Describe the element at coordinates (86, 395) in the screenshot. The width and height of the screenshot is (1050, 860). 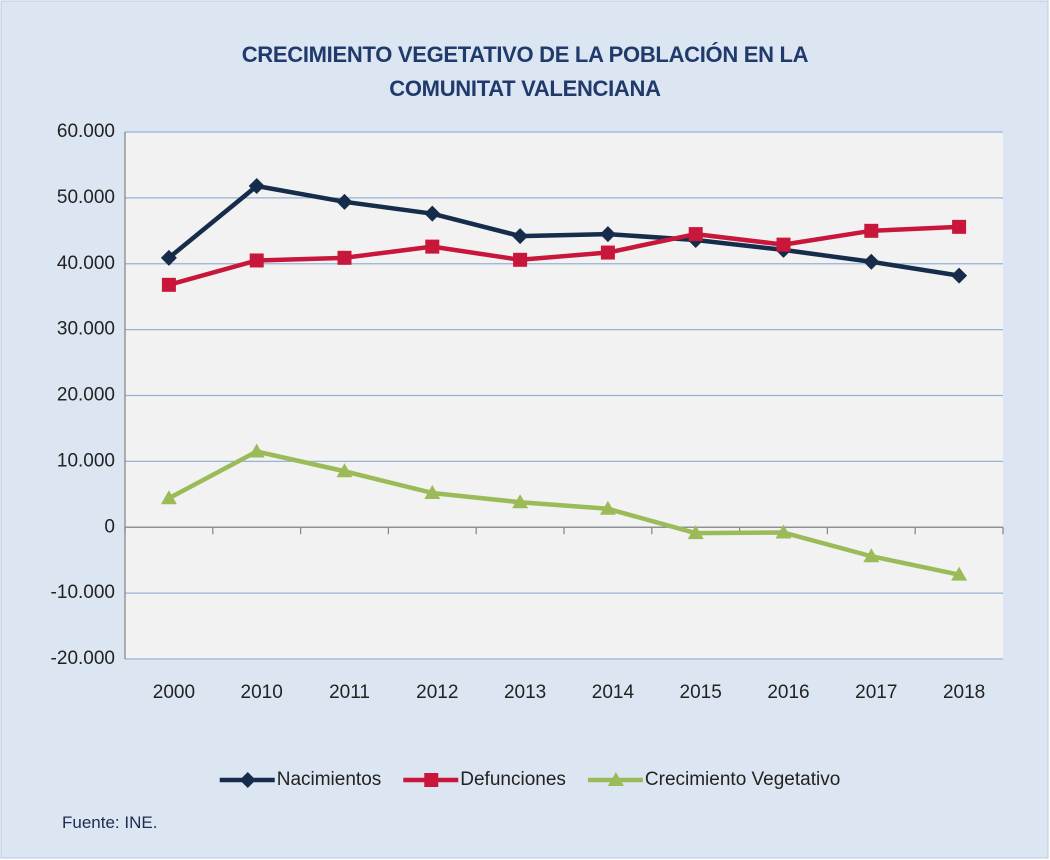
I see `y-tick-label: 20.000` at that location.